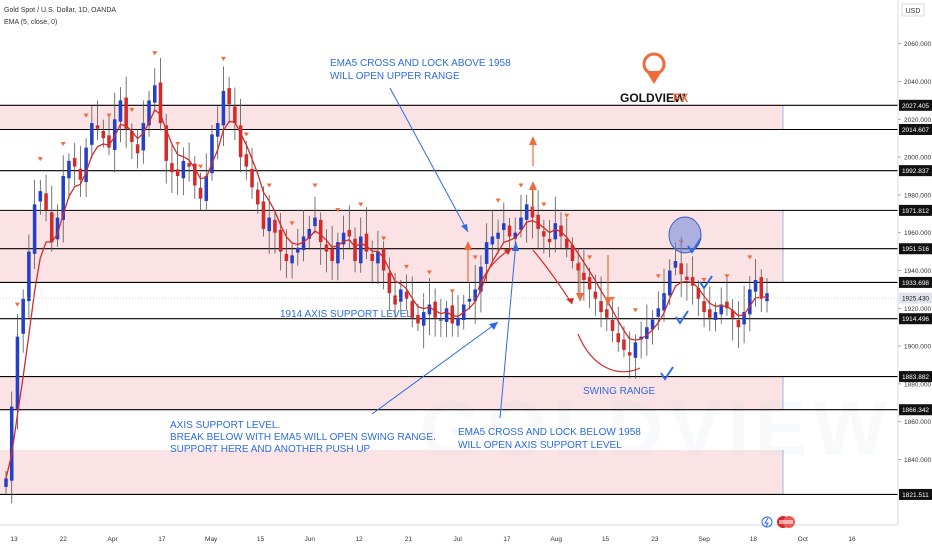  Describe the element at coordinates (767, 522) in the screenshot. I see `lightning-icon` at that location.